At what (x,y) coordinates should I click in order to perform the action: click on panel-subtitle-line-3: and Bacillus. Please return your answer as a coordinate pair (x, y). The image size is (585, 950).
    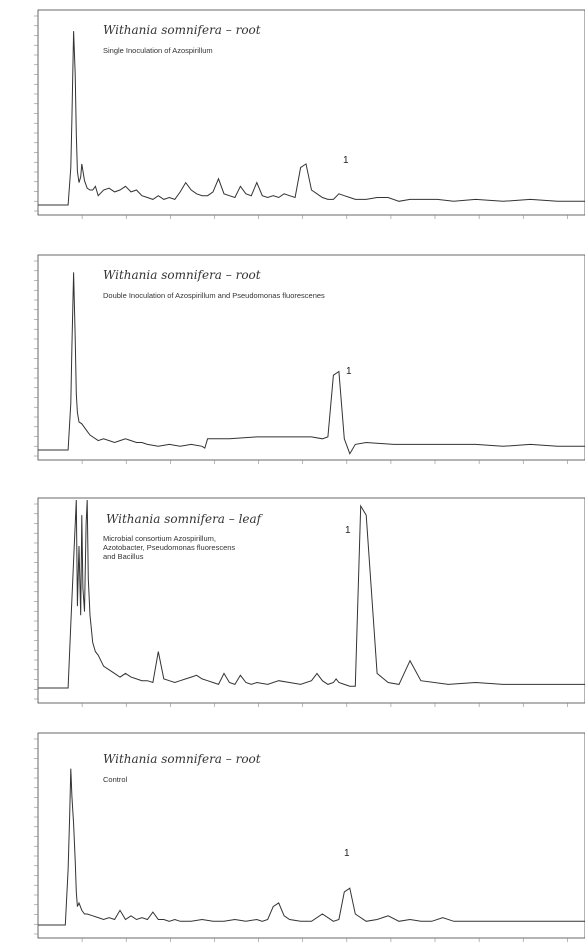
    Looking at the image, I should click on (123, 556).